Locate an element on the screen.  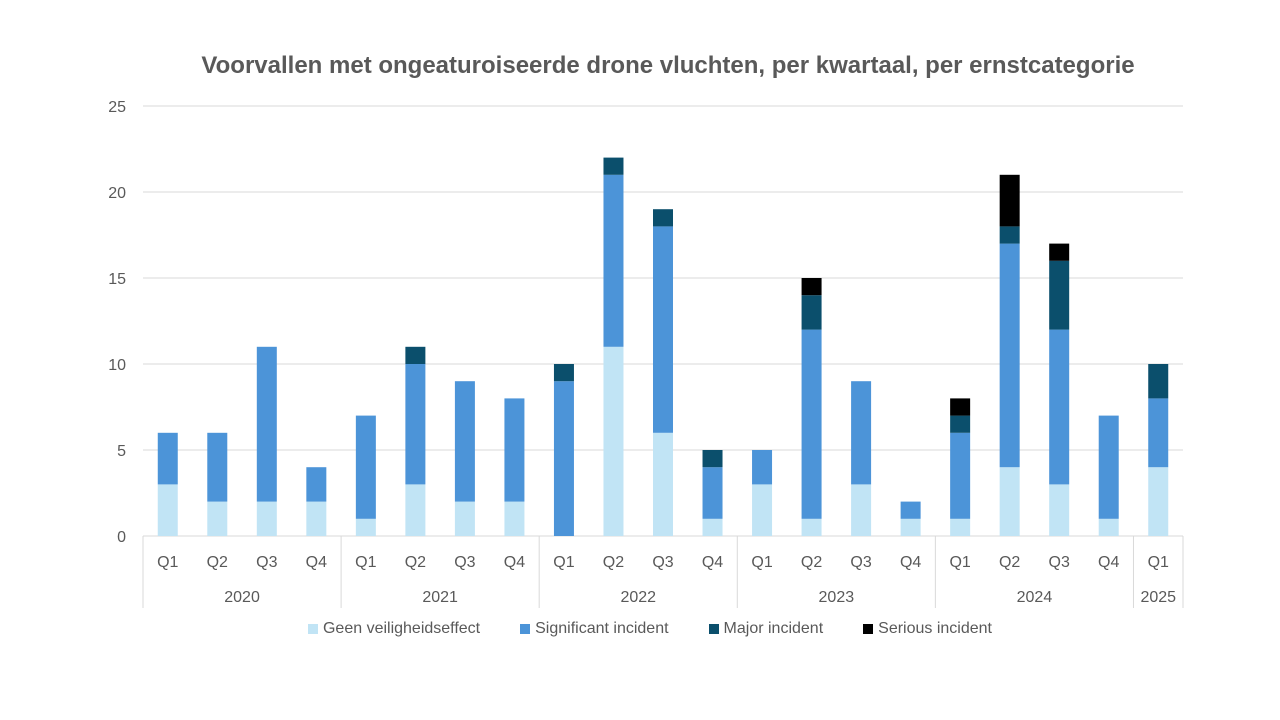
legend-item-serious: Serious incident is located at coordinates (927, 629).